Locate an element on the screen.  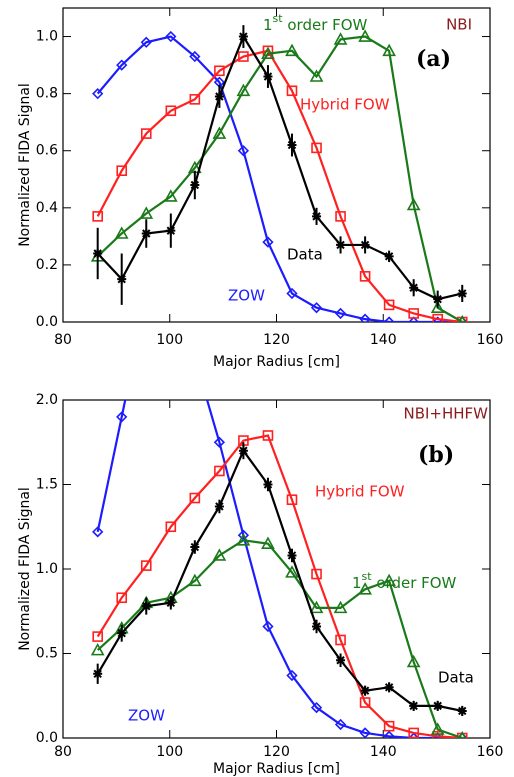
panel-label: (b) is located at coordinates (436, 455).